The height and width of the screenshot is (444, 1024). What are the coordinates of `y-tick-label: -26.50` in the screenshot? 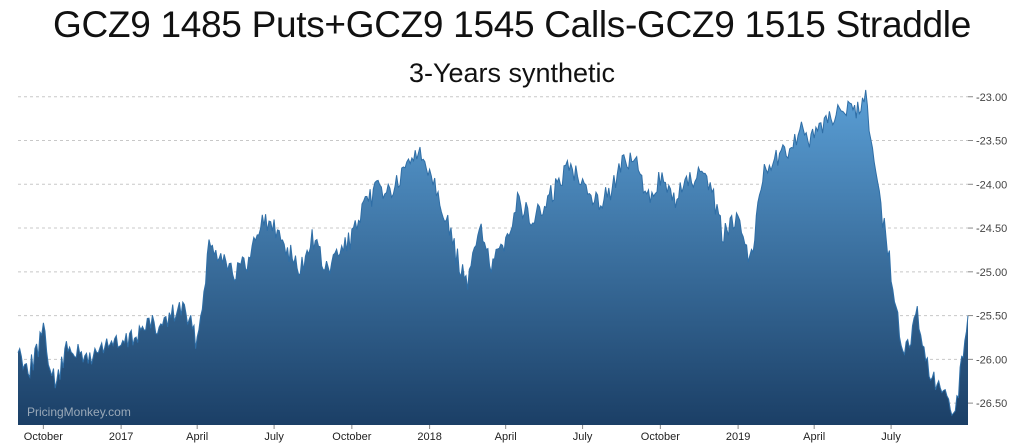 It's located at (991, 404).